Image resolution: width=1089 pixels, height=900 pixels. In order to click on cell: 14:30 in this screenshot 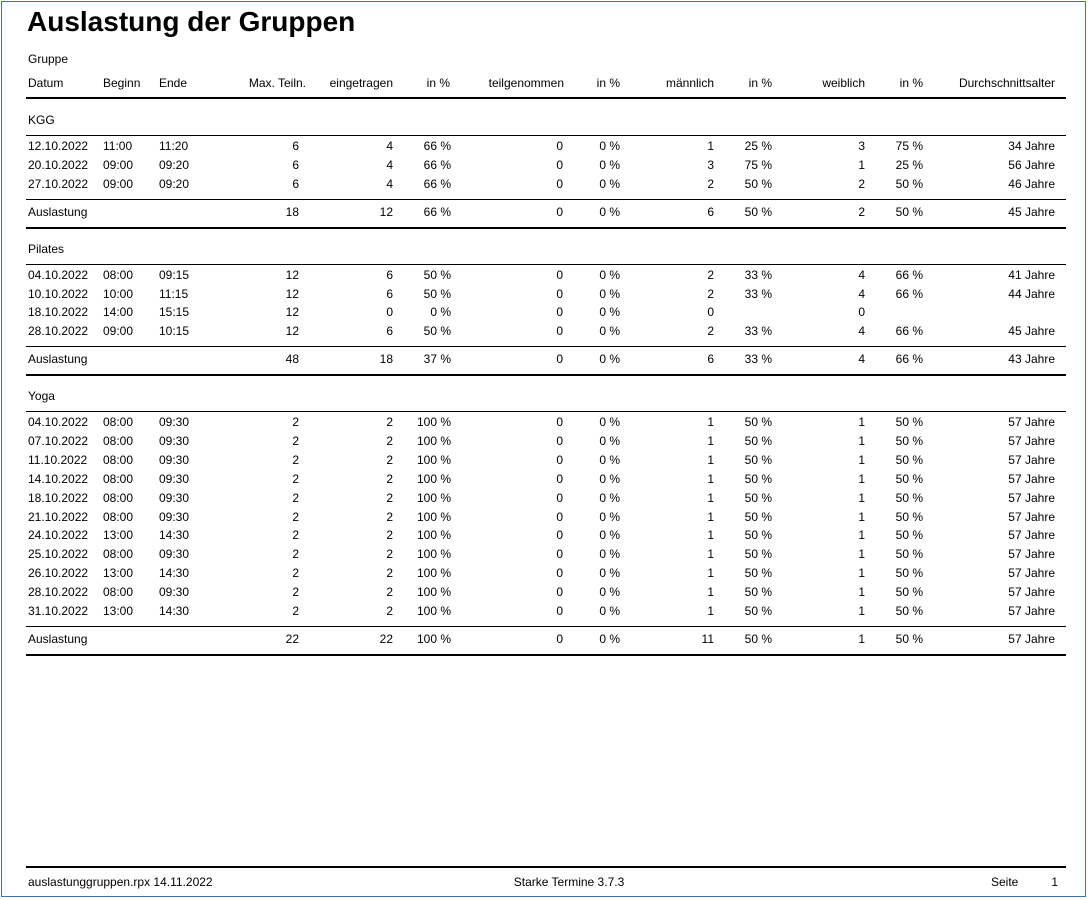, I will do `click(174, 535)`.